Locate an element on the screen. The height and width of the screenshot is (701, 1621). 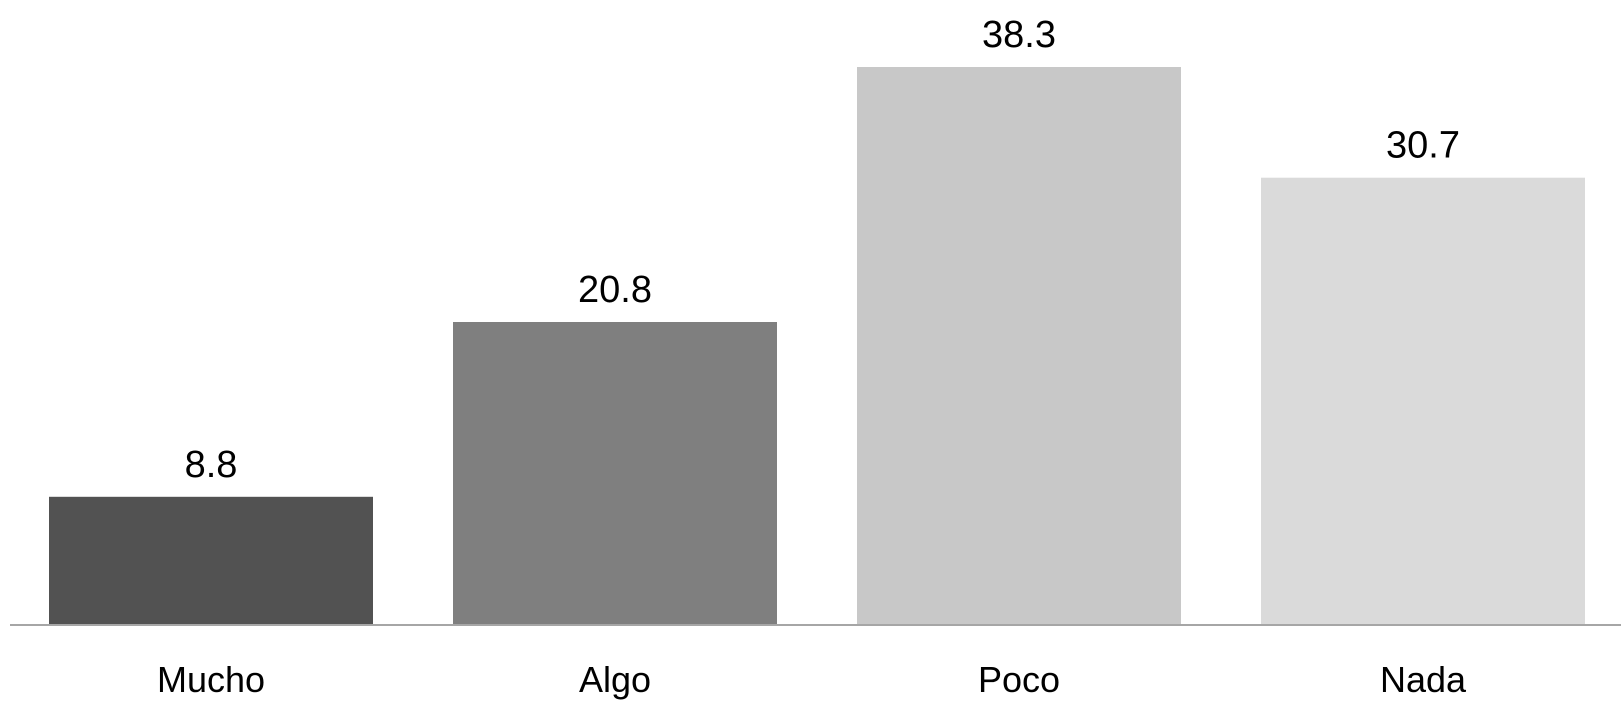
category-labels-layer: Mucho Algo Poco Nada is located at coordinates (812, 679).